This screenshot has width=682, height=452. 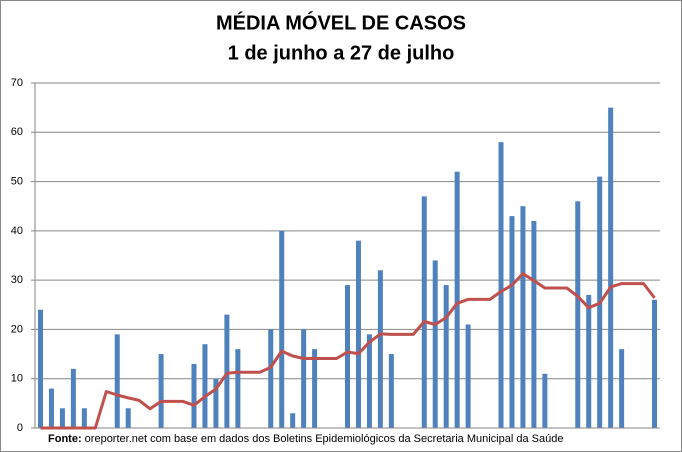 What do you see at coordinates (17, 379) in the screenshot?
I see `y-tick-label: 10` at bounding box center [17, 379].